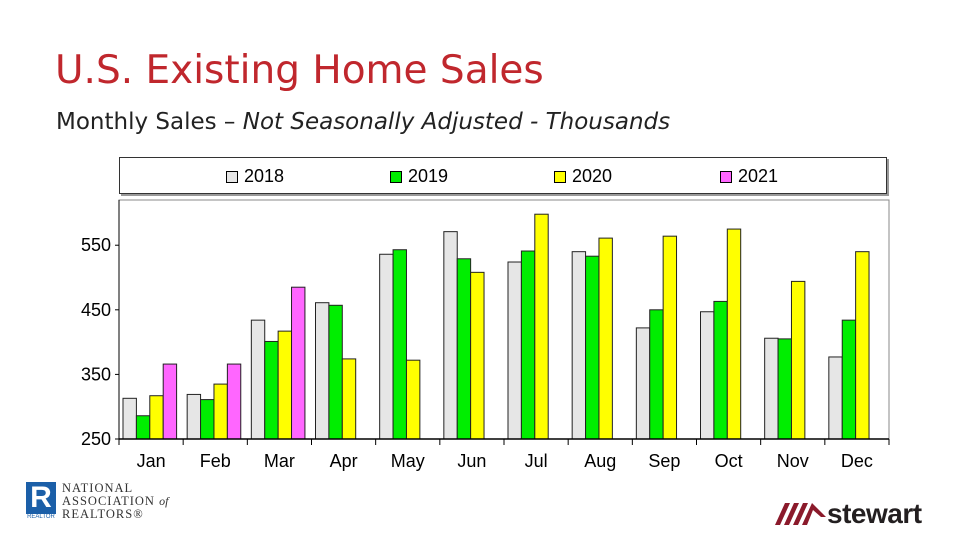  Describe the element at coordinates (720, 370) in the screenshot. I see `bar-2019-Oct` at that location.